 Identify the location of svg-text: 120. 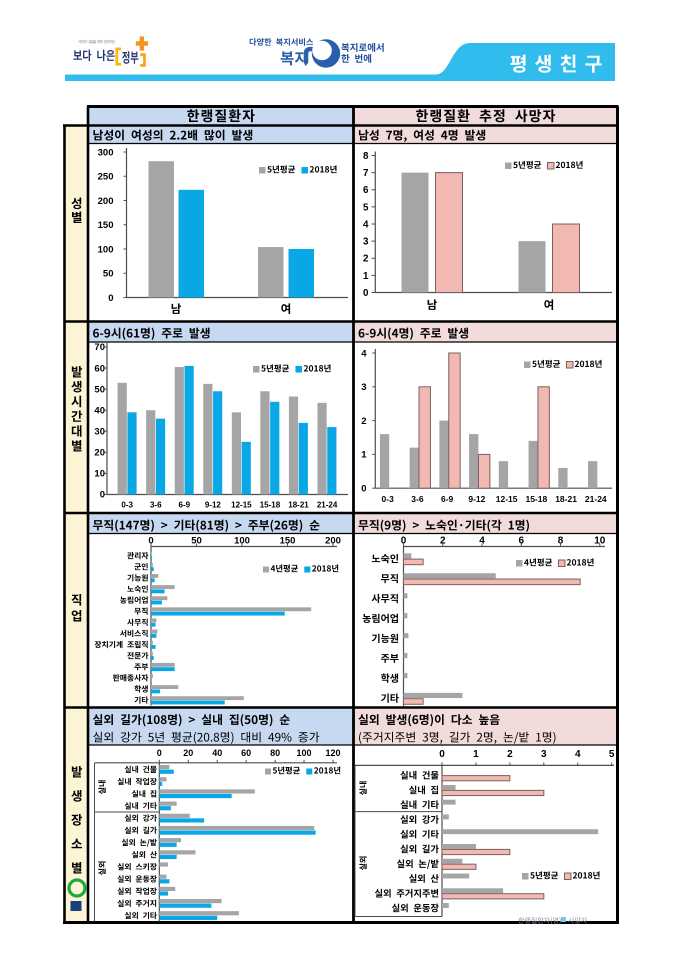
(332, 753).